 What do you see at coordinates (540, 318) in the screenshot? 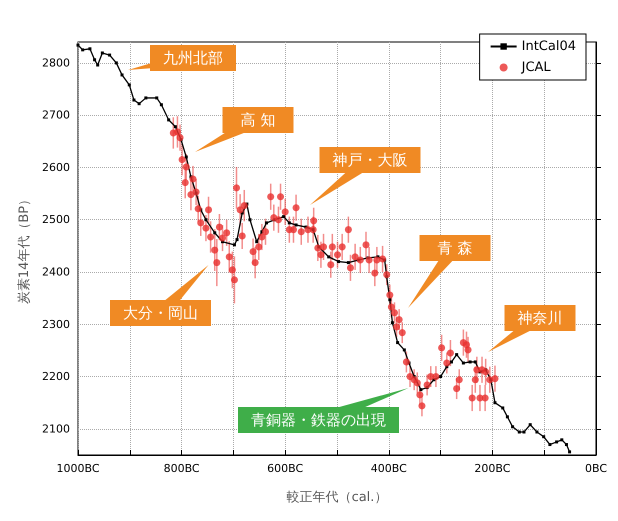
I see `annotation: 神奈川` at bounding box center [540, 318].